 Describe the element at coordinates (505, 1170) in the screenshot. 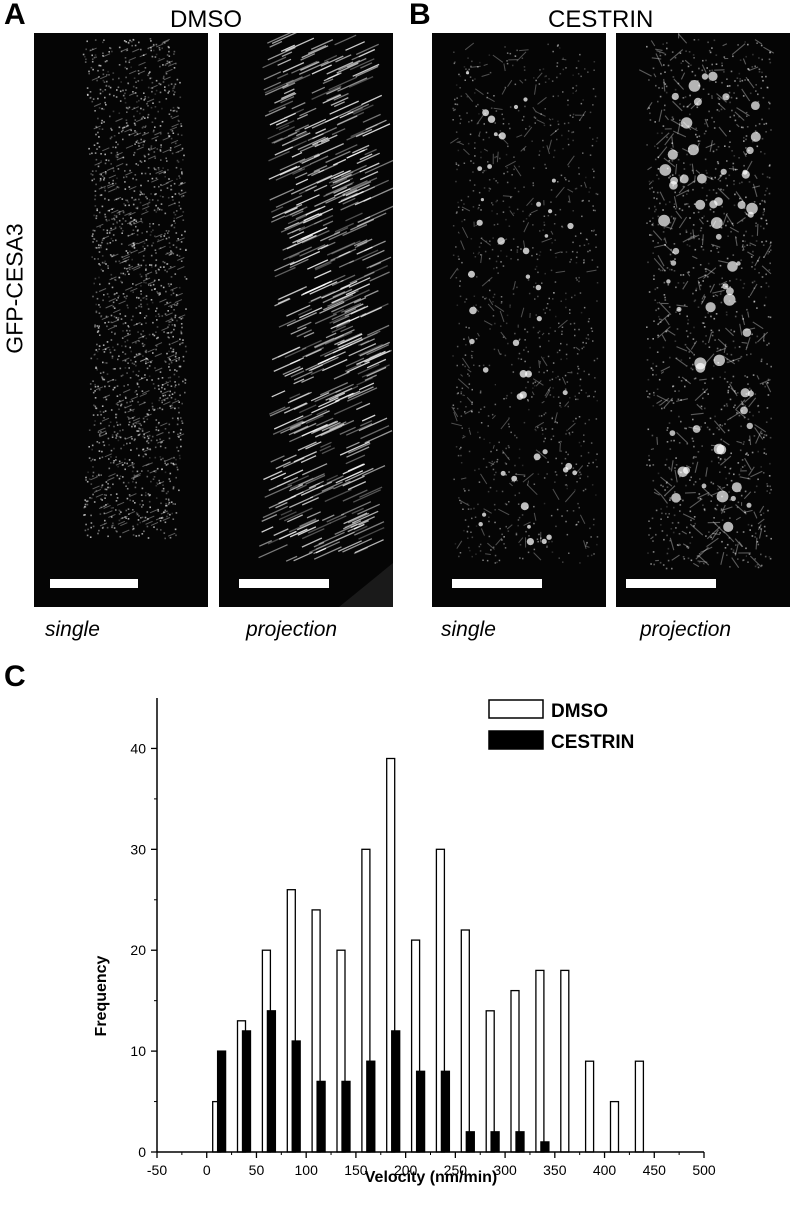

I see `x-tick-label-300: 300` at that location.